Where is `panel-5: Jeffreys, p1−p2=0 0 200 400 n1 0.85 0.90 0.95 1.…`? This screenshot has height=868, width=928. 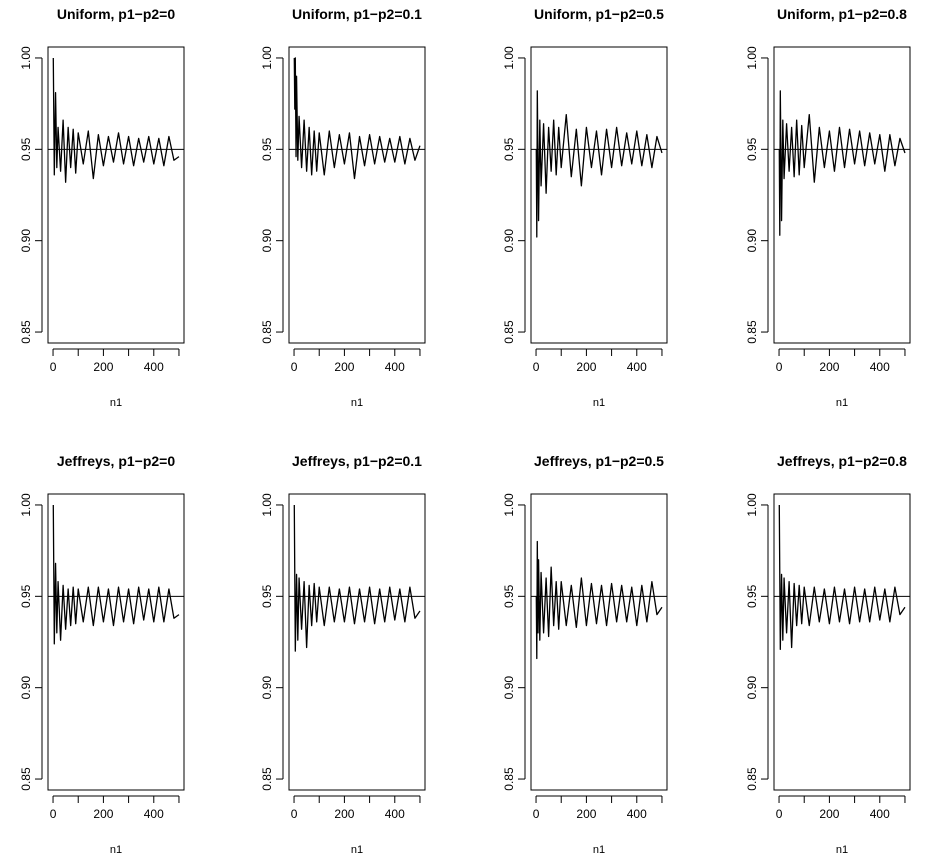
panel-5: Jeffreys, p1−p2=0 0 200 400 n1 0.85 0.90 0.95 1.… is located at coordinates (102, 654).